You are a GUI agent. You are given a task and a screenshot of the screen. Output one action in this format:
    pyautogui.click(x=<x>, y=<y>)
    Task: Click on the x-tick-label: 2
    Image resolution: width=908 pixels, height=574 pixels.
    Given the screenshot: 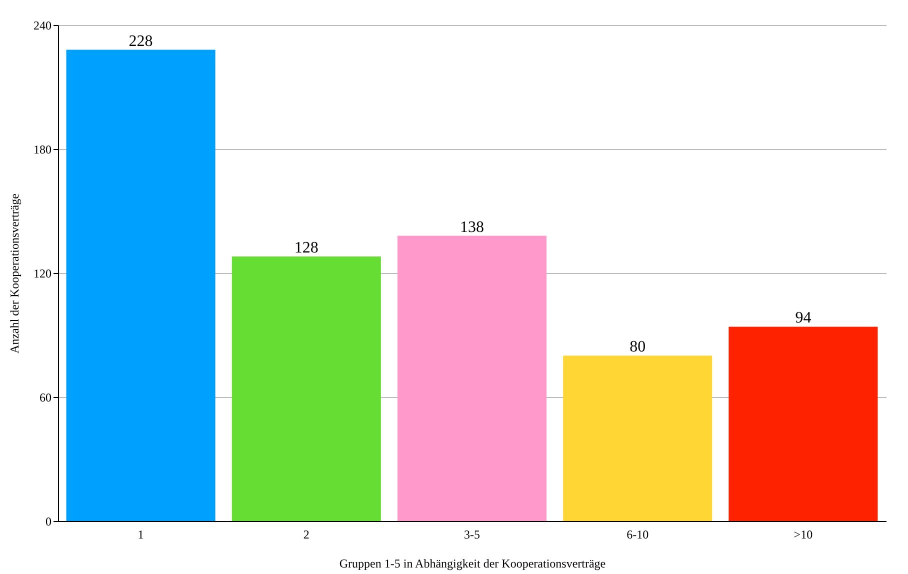 What is the action you would take?
    pyautogui.click(x=306, y=535)
    